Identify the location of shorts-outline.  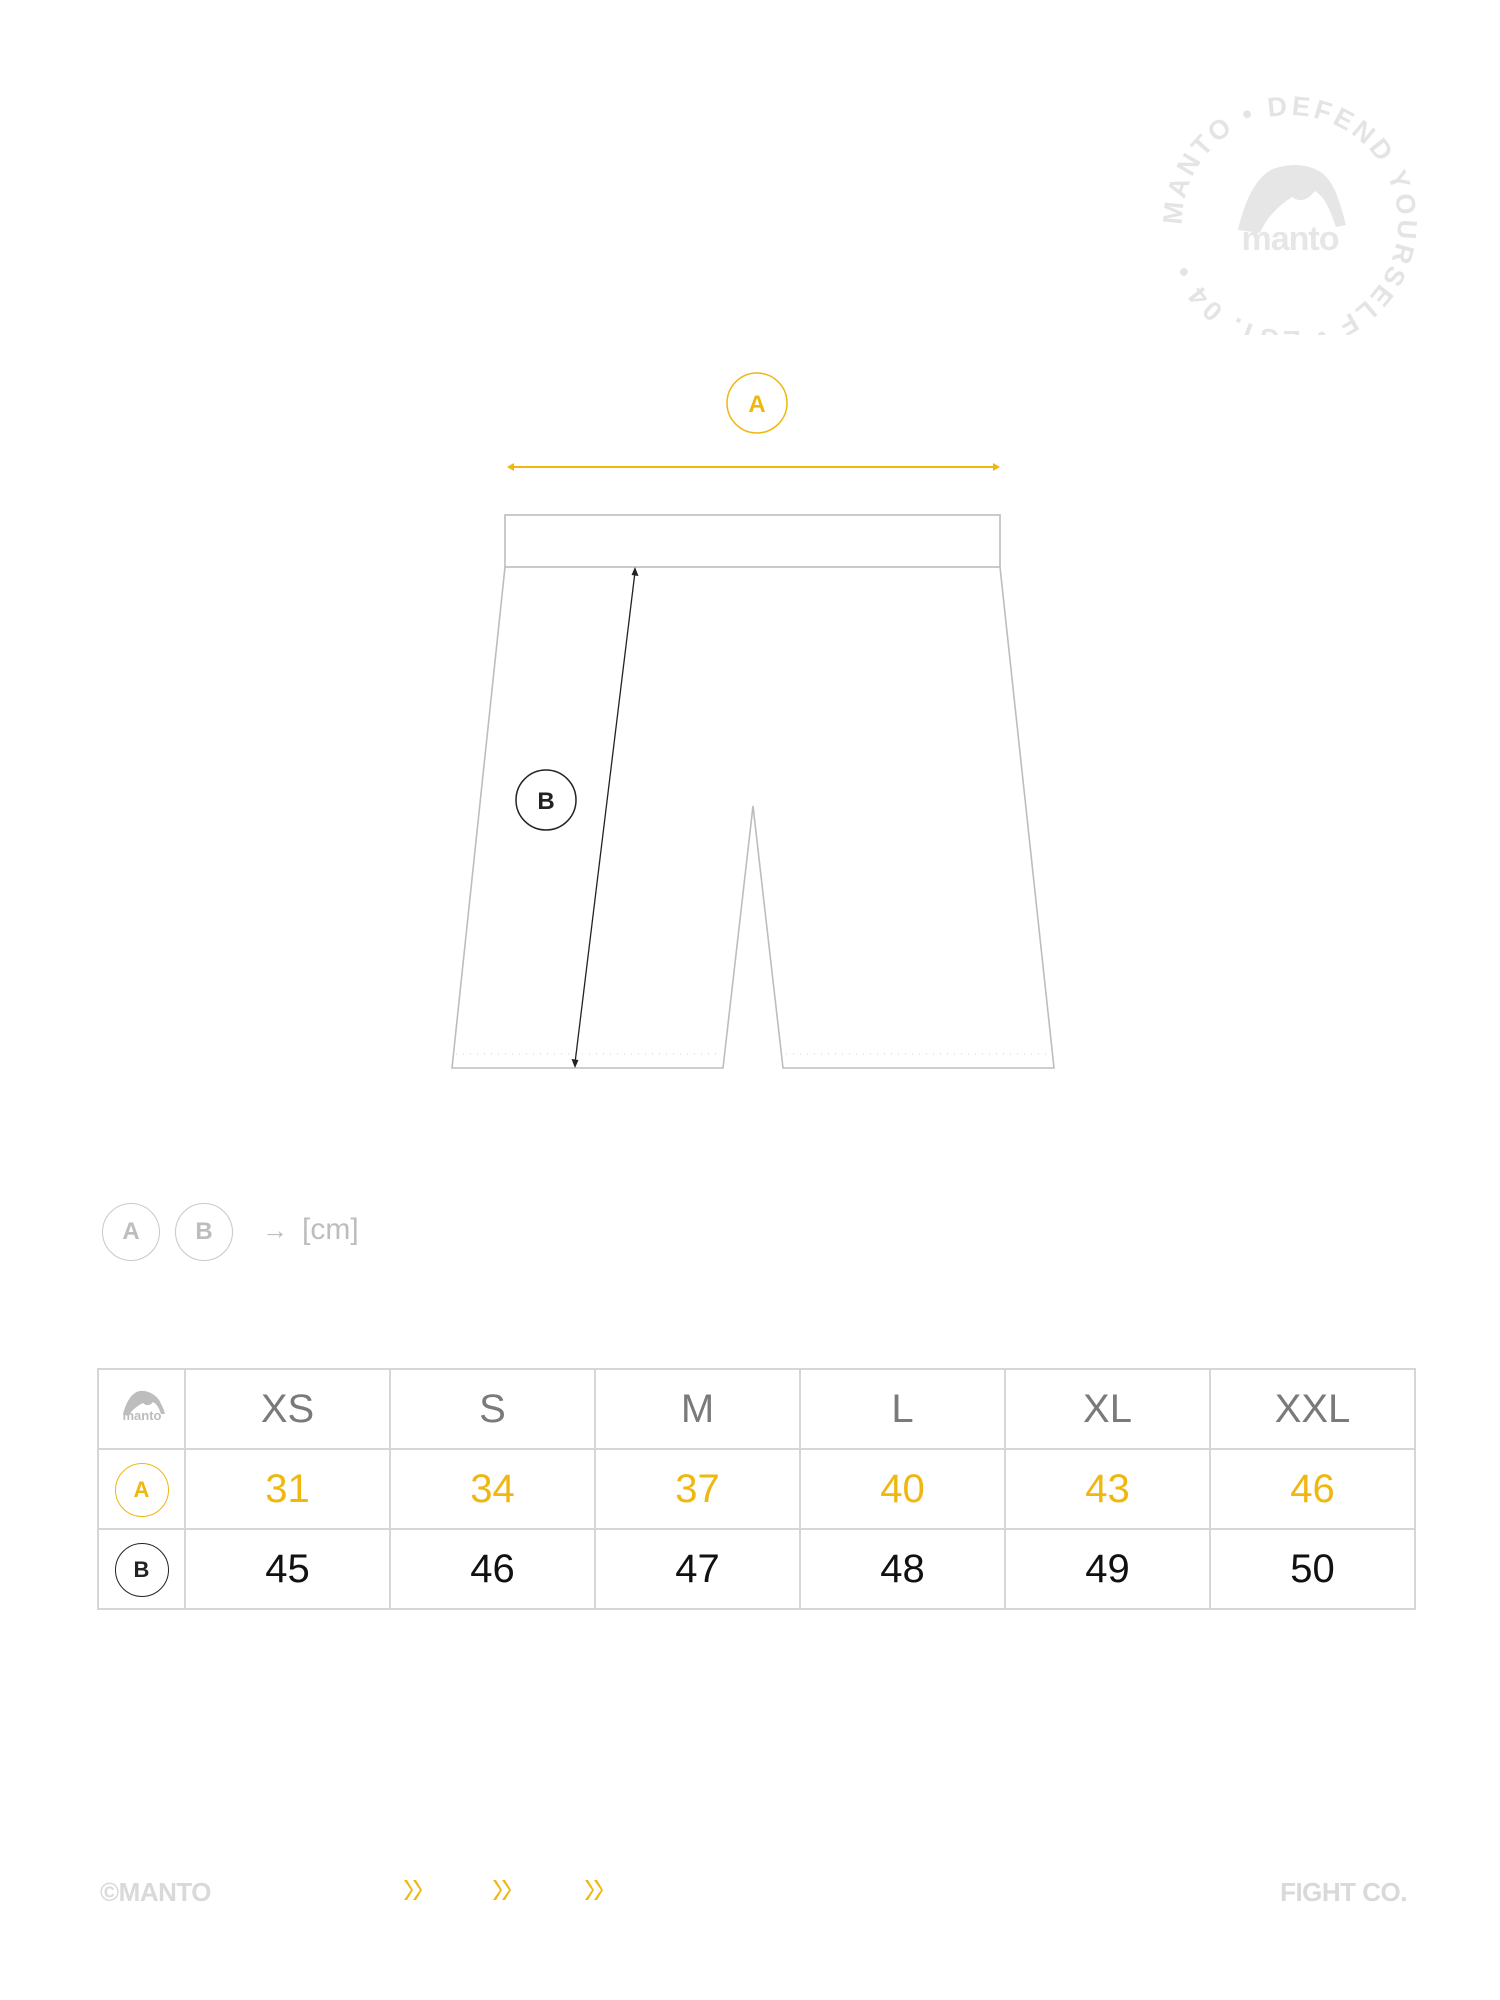
(753, 791).